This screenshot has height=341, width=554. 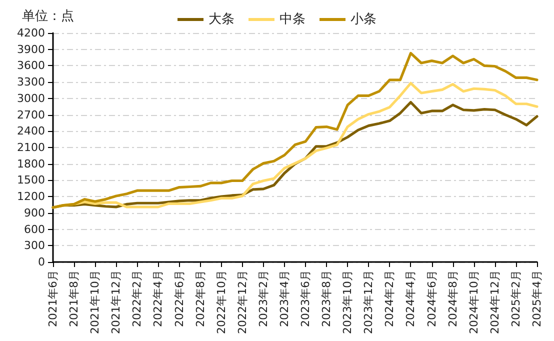 I want to click on y-tick-label: 3000, so click(x=31, y=98).